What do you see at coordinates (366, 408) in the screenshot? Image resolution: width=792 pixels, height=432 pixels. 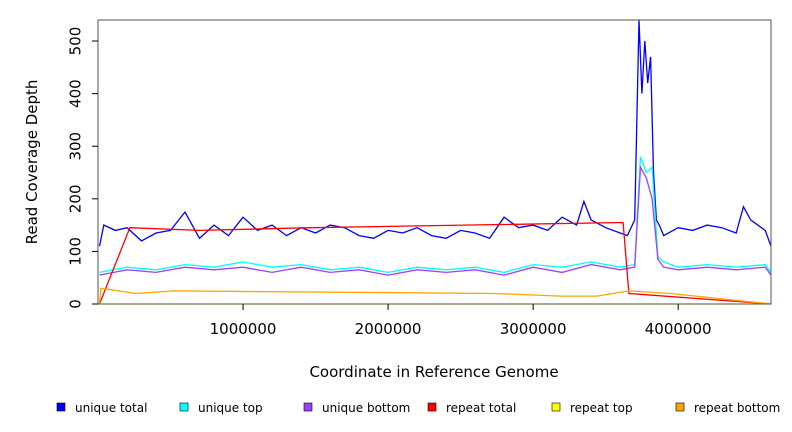 I see `legend-label: unique bottom` at bounding box center [366, 408].